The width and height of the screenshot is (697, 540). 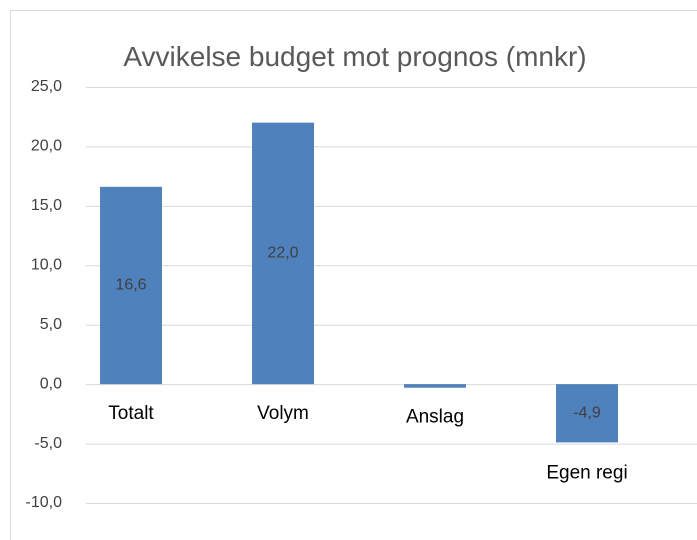 I want to click on y-tick-label: 20,0, so click(x=46, y=146).